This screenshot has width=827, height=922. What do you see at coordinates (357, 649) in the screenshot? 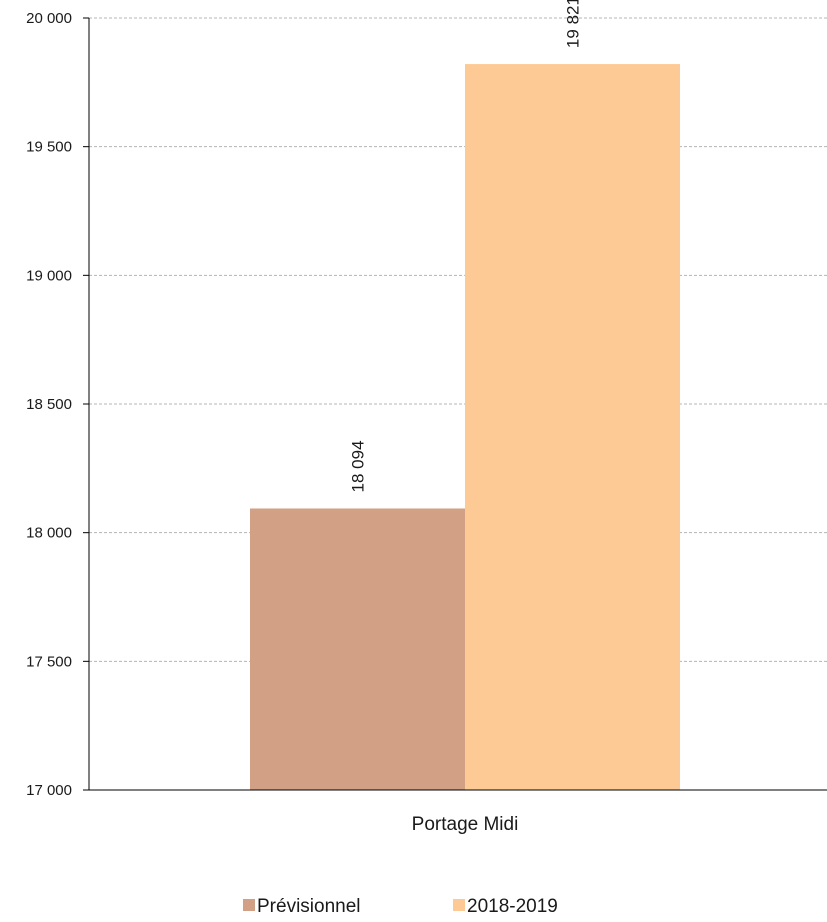
I see `bar-previsionnel` at bounding box center [357, 649].